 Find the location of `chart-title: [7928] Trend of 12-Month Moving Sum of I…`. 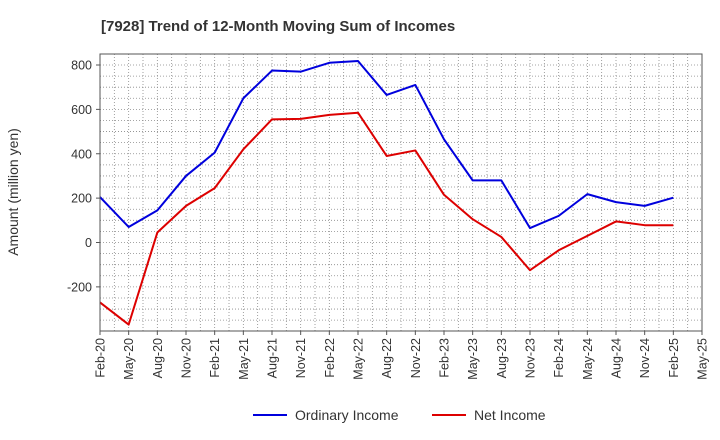

chart-title: [7928] Trend of 12-Month Moving Sum of I… is located at coordinates (278, 26).